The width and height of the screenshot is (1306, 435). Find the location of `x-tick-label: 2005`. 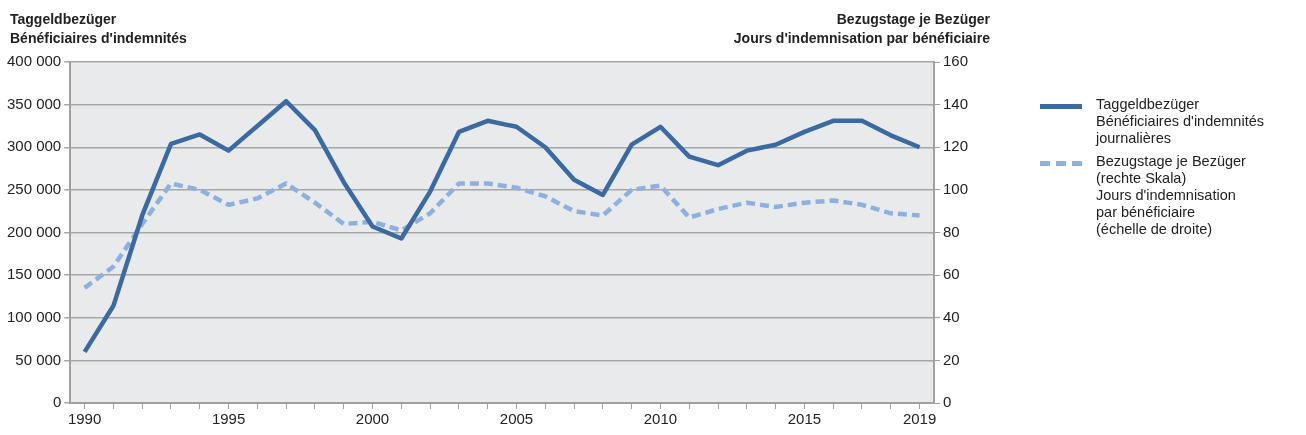

x-tick-label: 2005 is located at coordinates (516, 419).